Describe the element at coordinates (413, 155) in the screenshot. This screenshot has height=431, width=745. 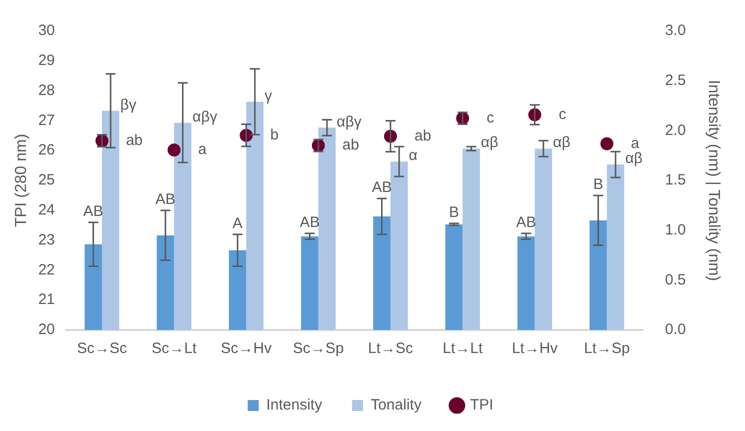
I see `data-label: α` at that location.